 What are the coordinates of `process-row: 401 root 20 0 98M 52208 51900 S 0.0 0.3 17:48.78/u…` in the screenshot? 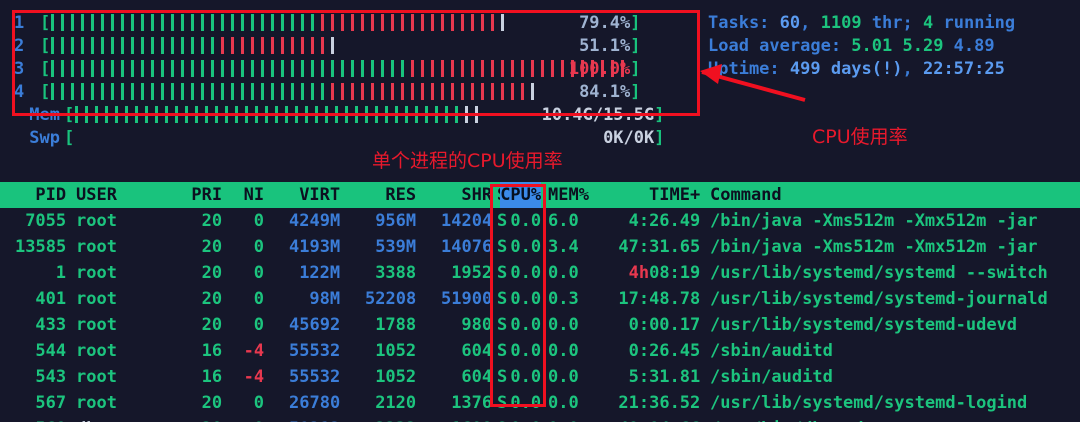 It's located at (540, 299).